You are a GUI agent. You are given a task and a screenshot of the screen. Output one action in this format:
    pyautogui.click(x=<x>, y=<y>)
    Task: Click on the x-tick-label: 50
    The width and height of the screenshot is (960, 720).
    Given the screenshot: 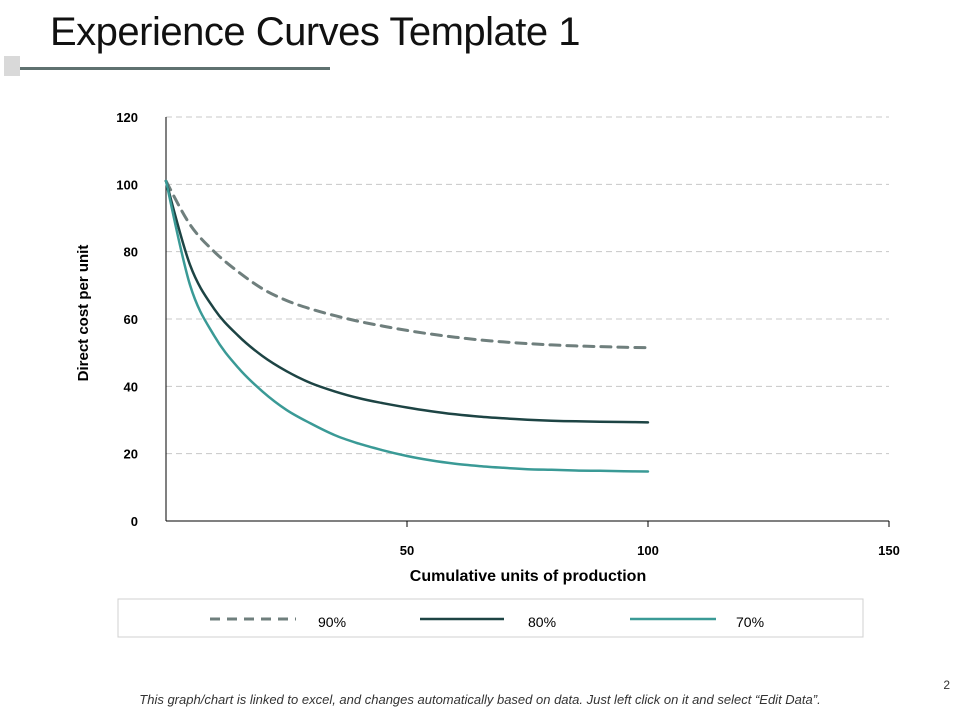 What is the action you would take?
    pyautogui.click(x=407, y=550)
    